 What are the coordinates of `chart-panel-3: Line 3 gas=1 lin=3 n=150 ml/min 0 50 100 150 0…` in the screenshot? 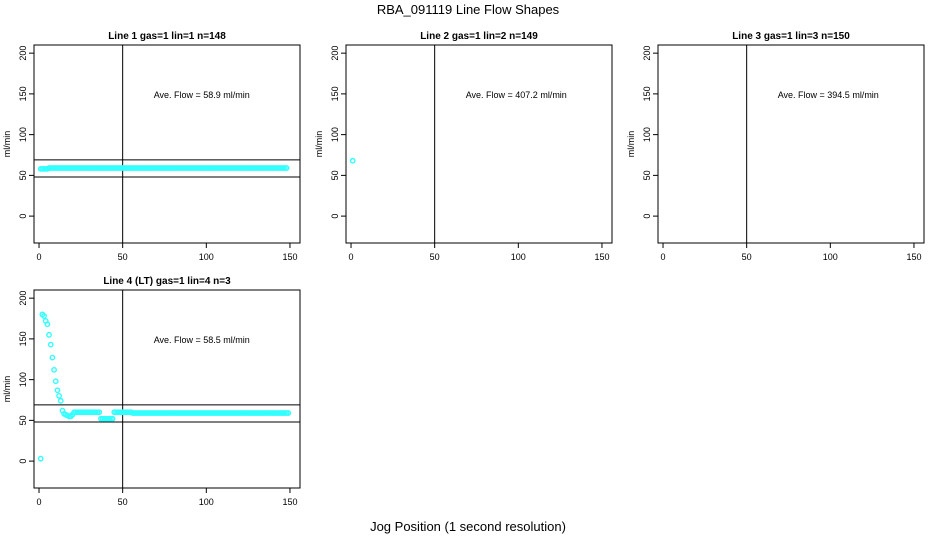 It's located at (775, 146).